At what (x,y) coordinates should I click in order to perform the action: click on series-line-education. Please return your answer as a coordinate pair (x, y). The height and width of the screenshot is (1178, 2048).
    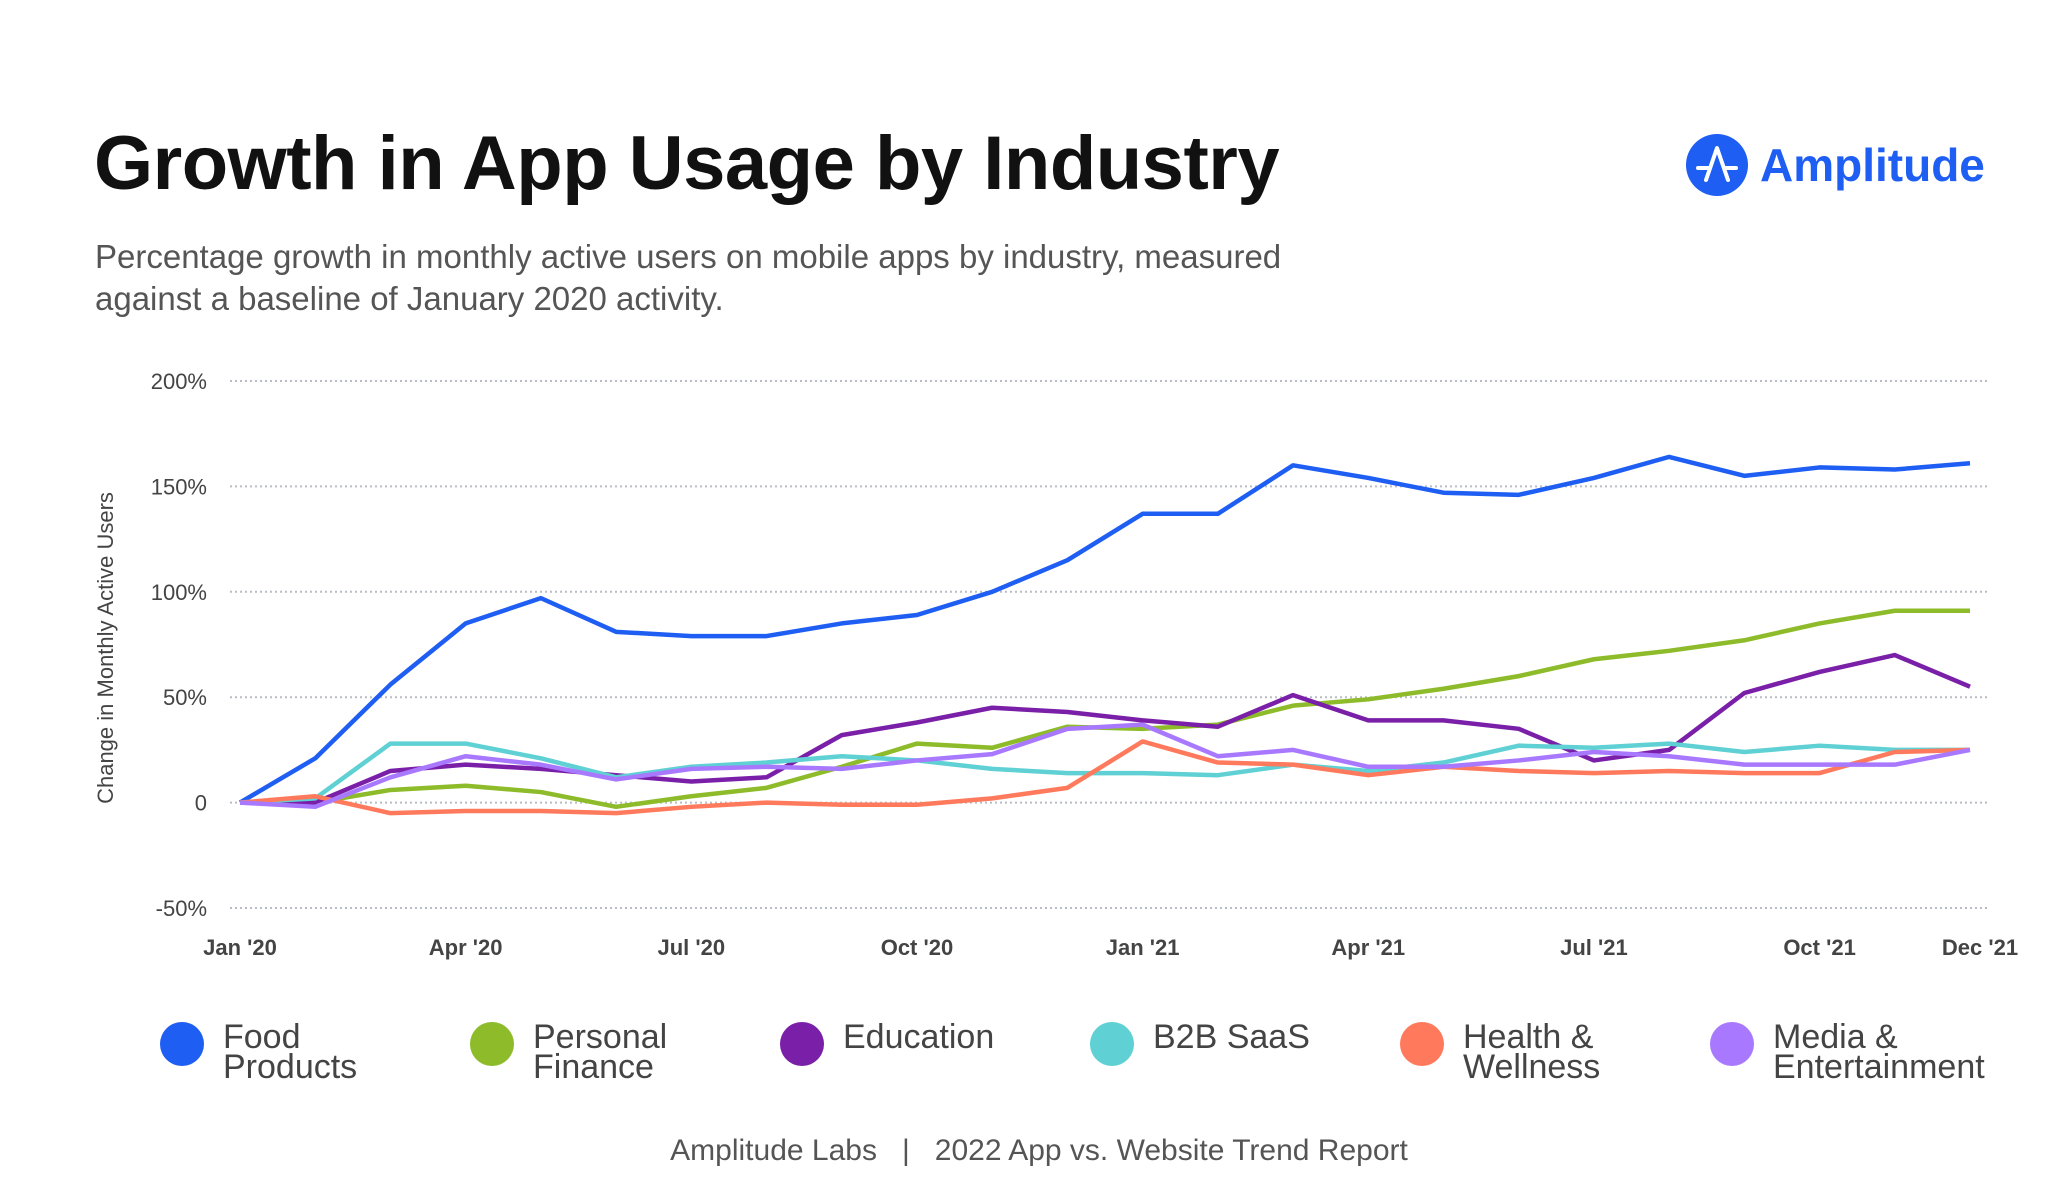
    Looking at the image, I should click on (1105, 728).